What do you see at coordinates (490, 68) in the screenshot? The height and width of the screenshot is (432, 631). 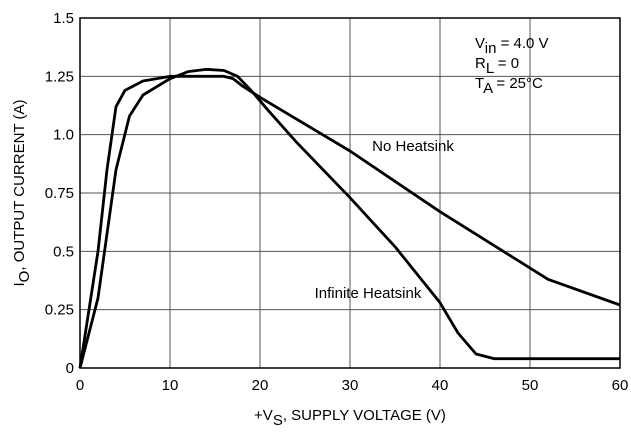 I see `label-part: L` at bounding box center [490, 68].